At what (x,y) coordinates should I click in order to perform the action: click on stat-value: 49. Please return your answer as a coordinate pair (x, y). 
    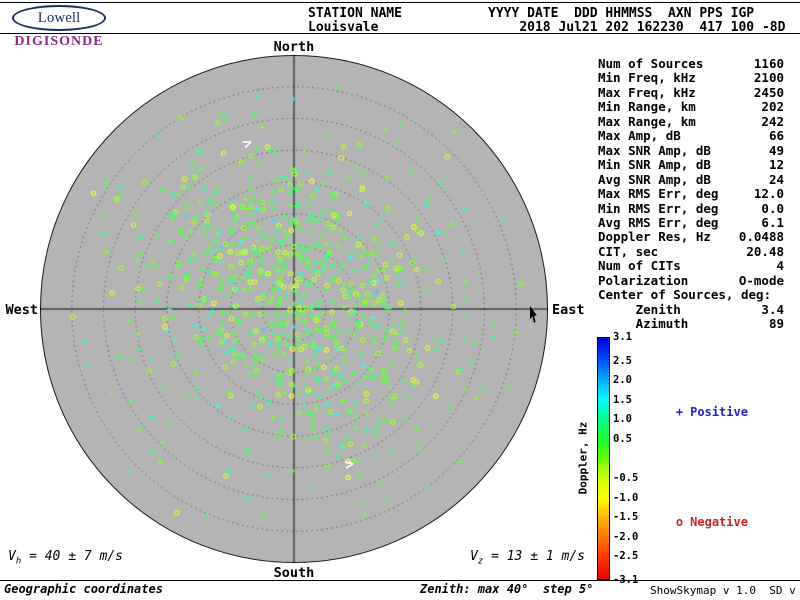
    Looking at the image, I should click on (776, 150).